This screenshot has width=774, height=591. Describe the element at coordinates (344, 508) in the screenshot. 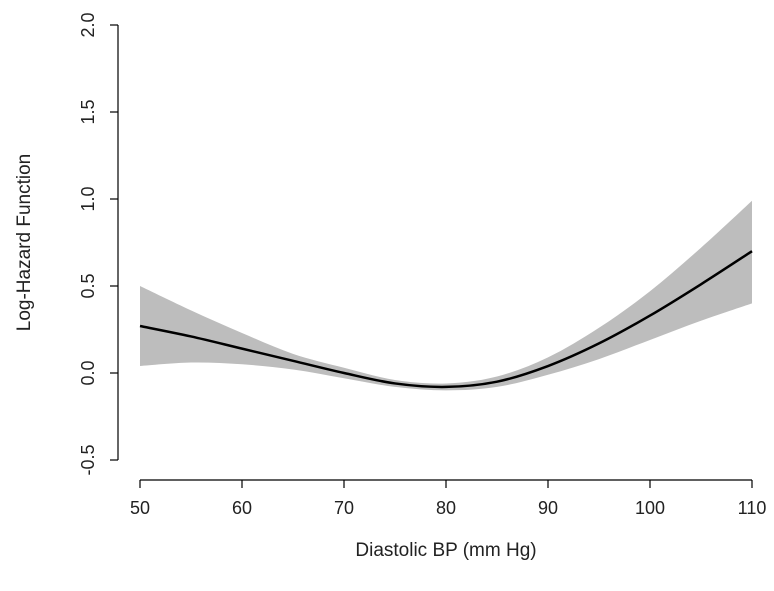

I see `x-tick-label: 70` at that location.